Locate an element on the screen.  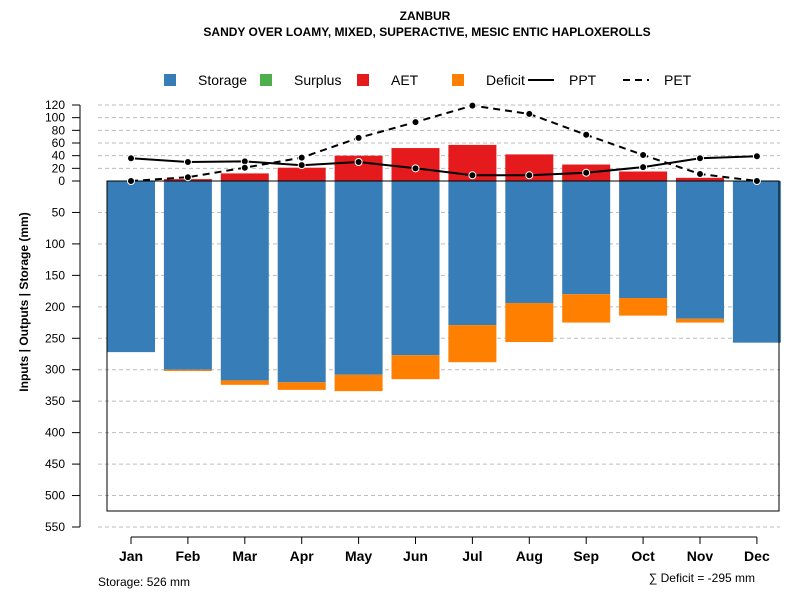
aet-bar-mar is located at coordinates (244, 177).